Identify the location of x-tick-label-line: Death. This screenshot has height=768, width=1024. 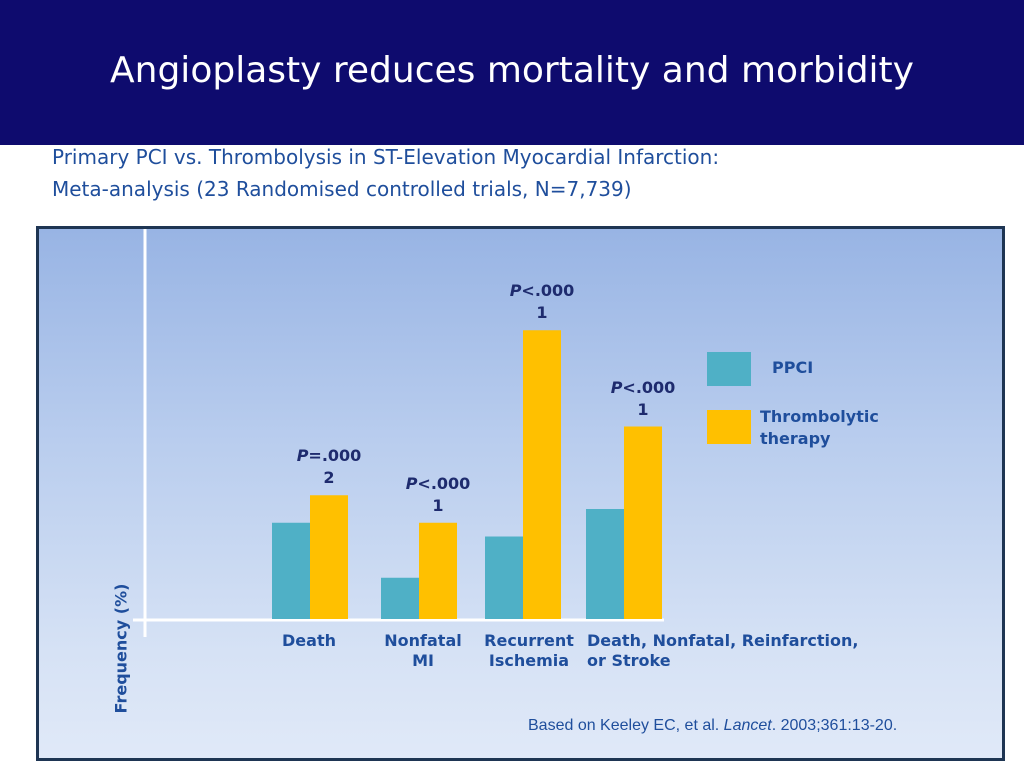
(309, 640).